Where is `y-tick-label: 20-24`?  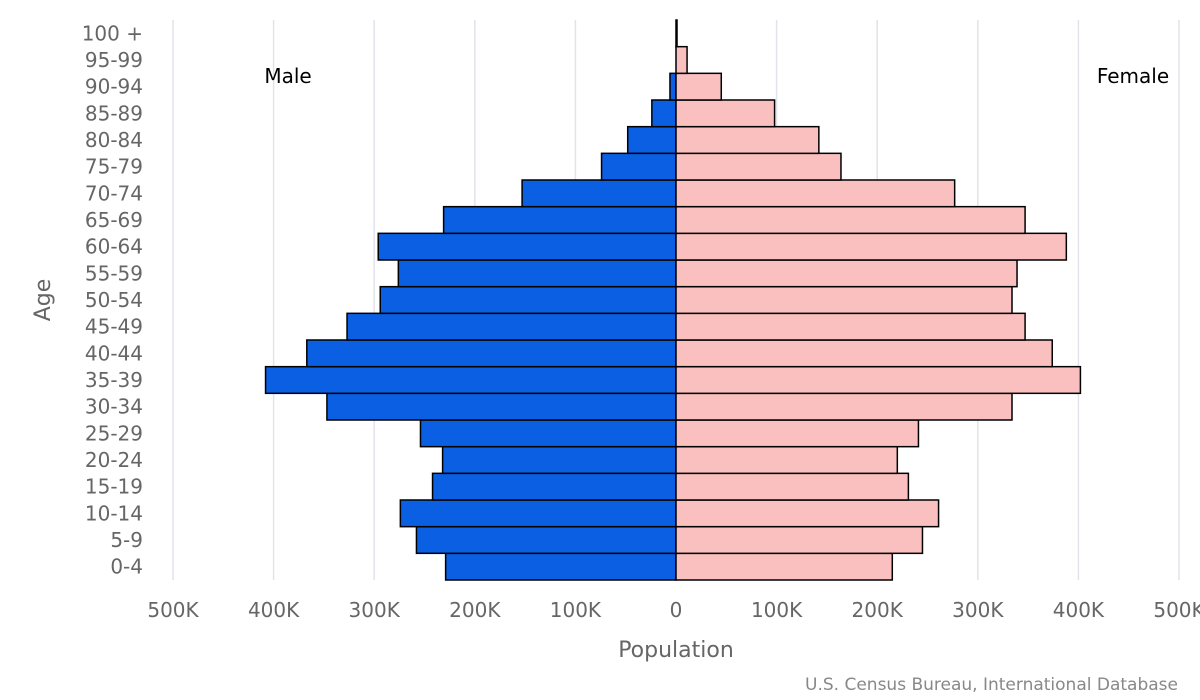
y-tick-label: 20-24 is located at coordinates (114, 460).